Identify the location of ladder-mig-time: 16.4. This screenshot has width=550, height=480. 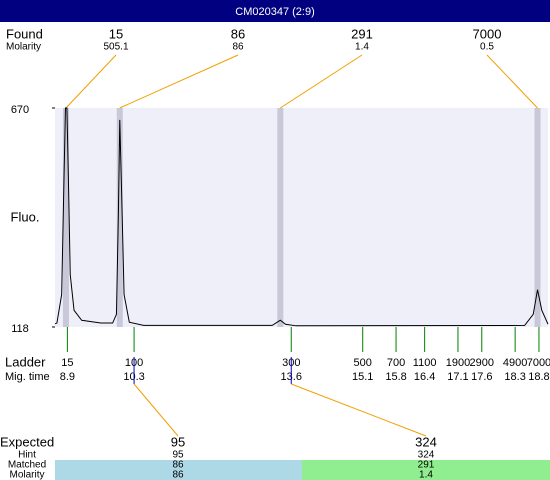
(424, 377).